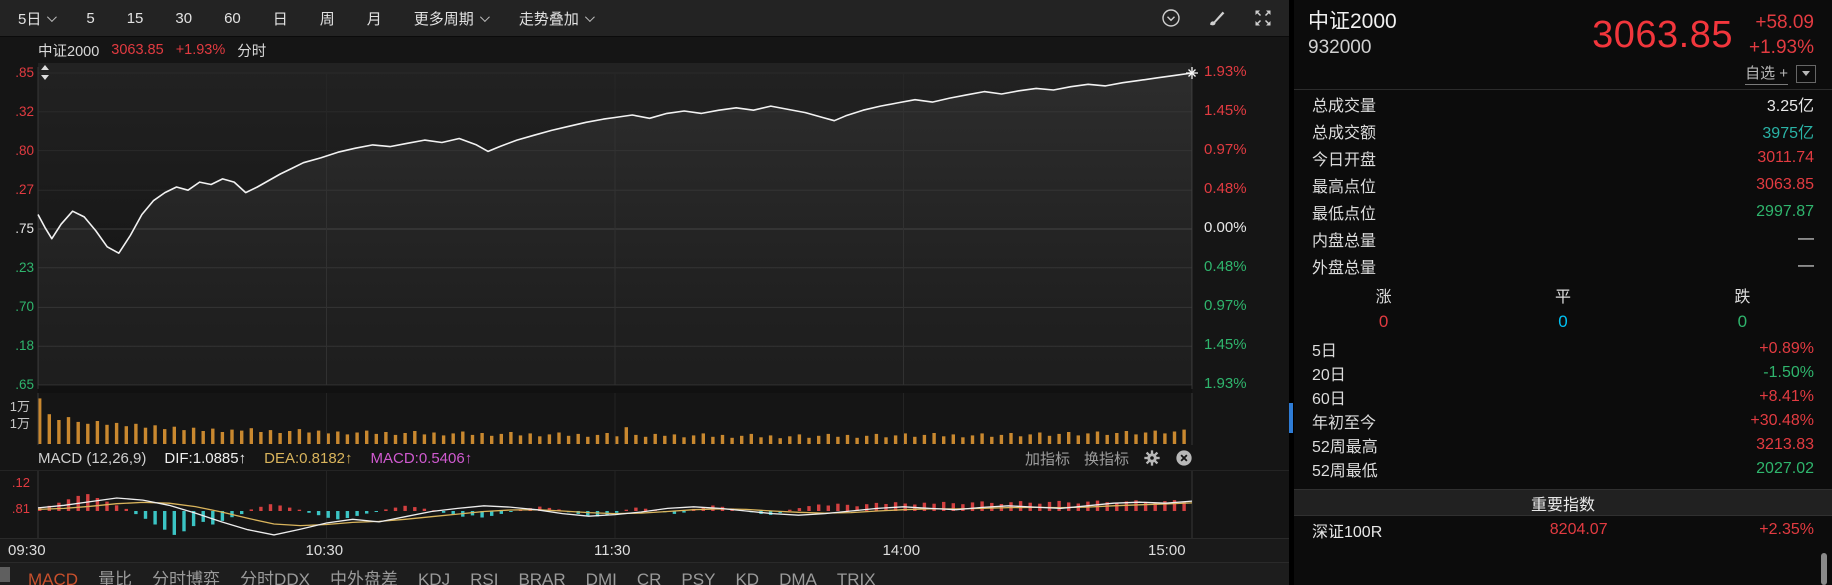 The height and width of the screenshot is (585, 1832). I want to click on period-return-row: 5日 +0.89%, so click(1563, 349).